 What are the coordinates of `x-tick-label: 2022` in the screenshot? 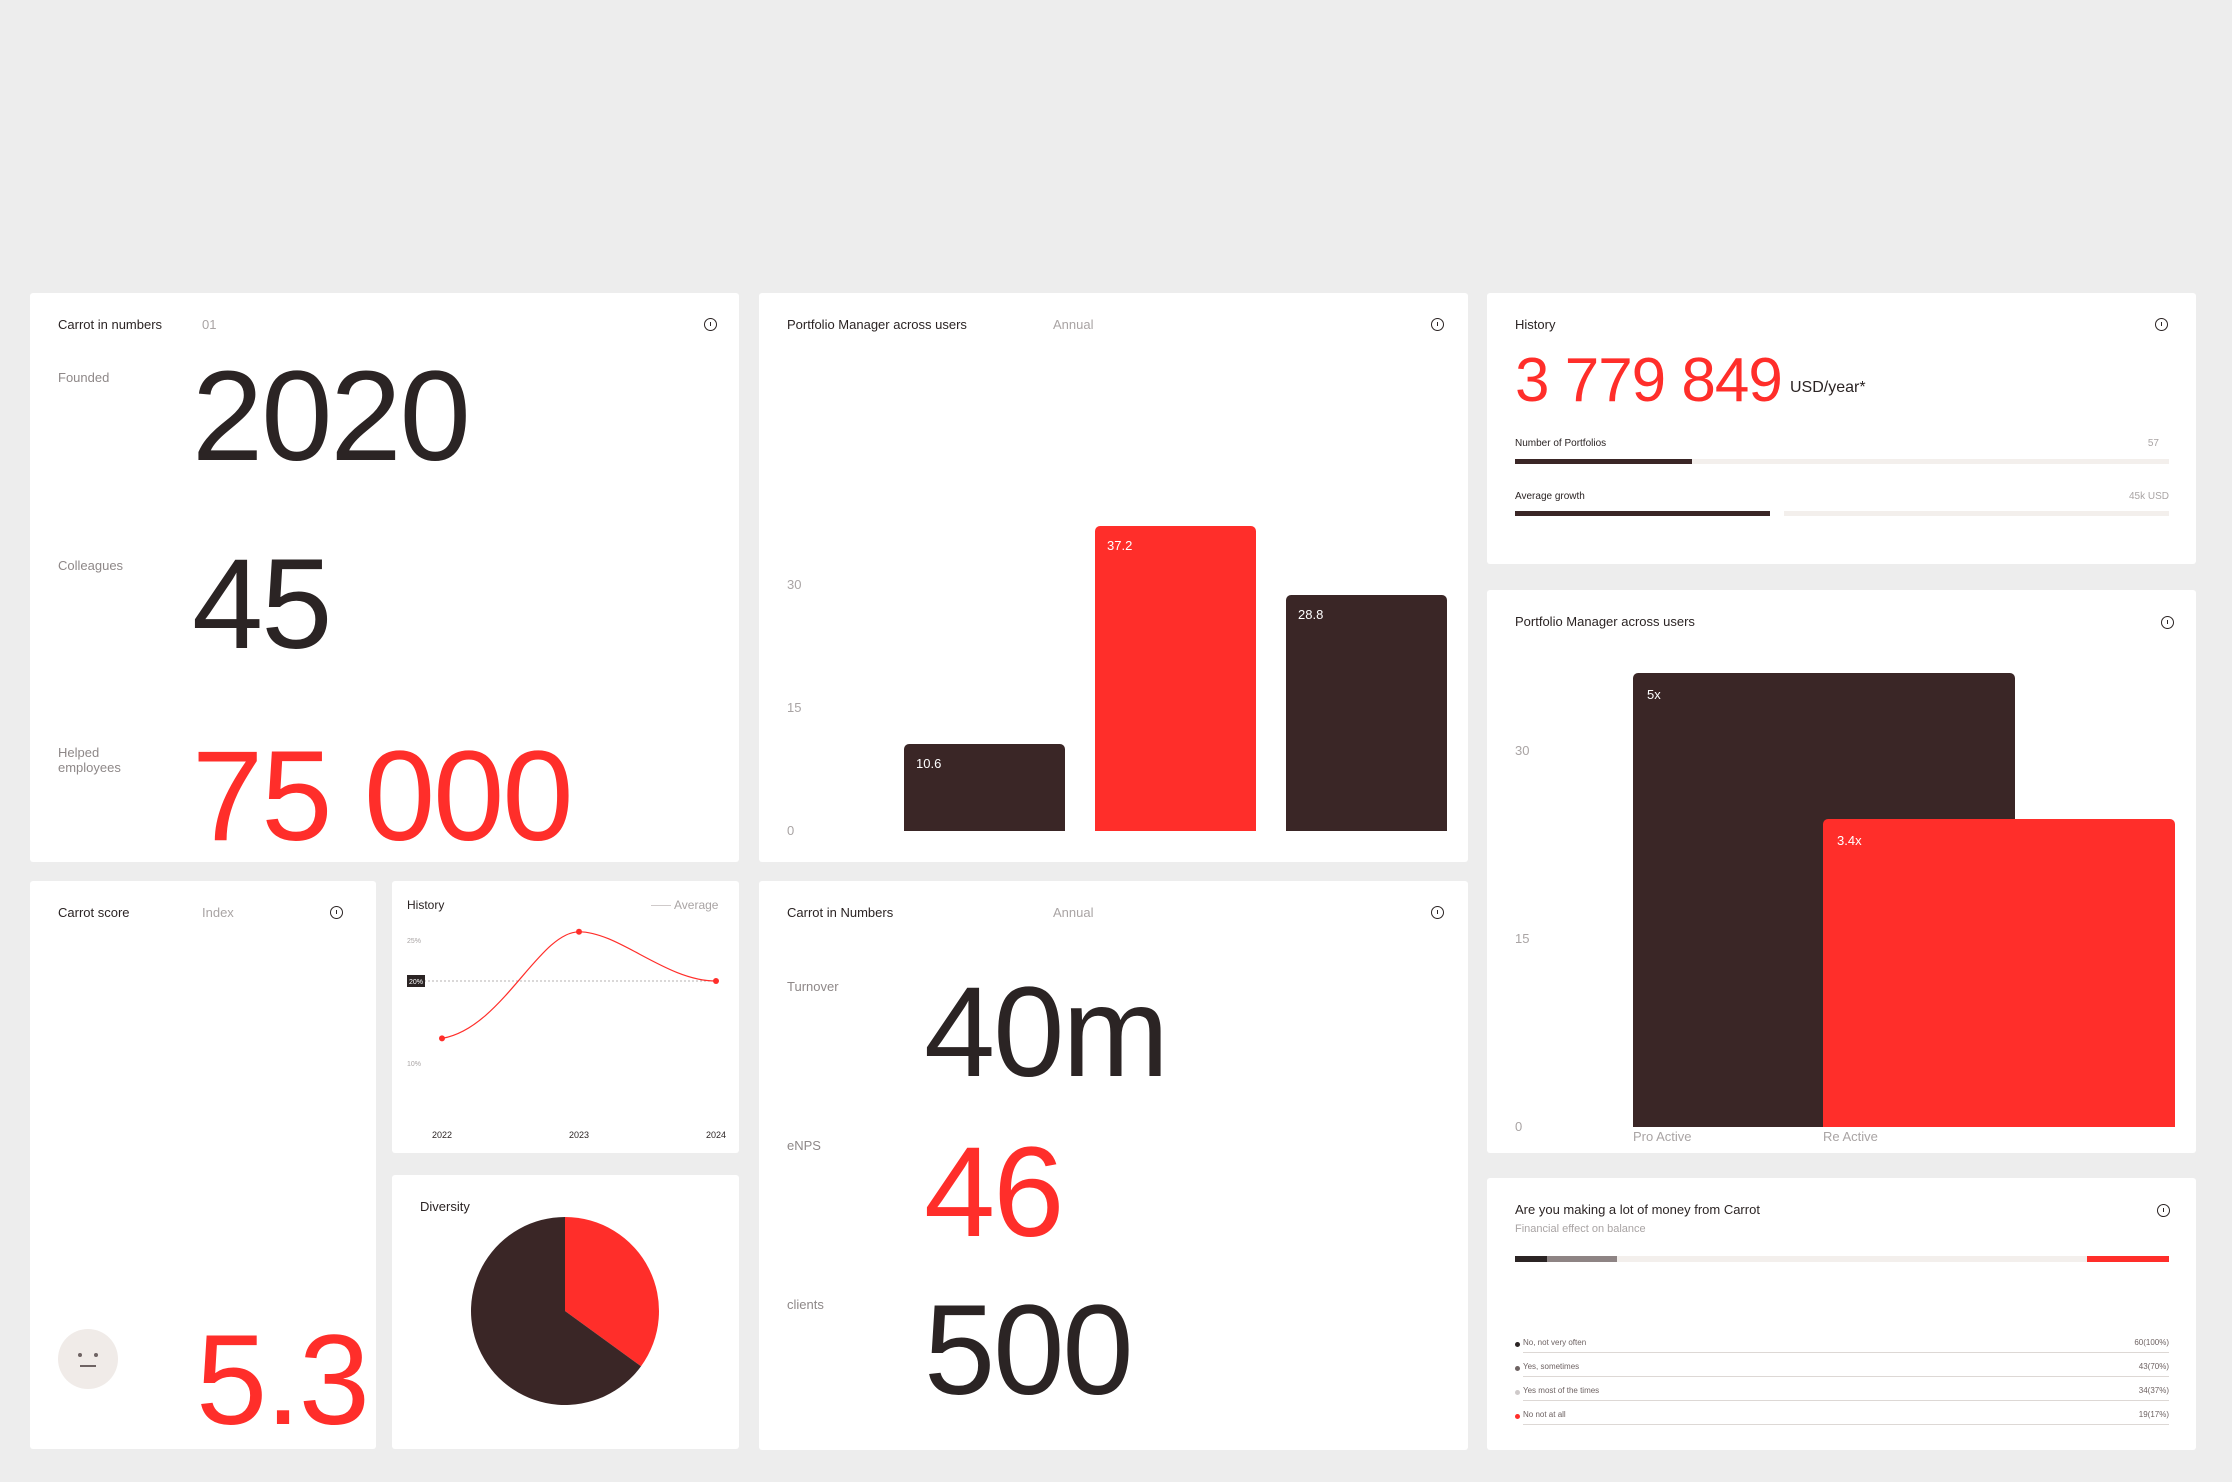 It's located at (442, 1135).